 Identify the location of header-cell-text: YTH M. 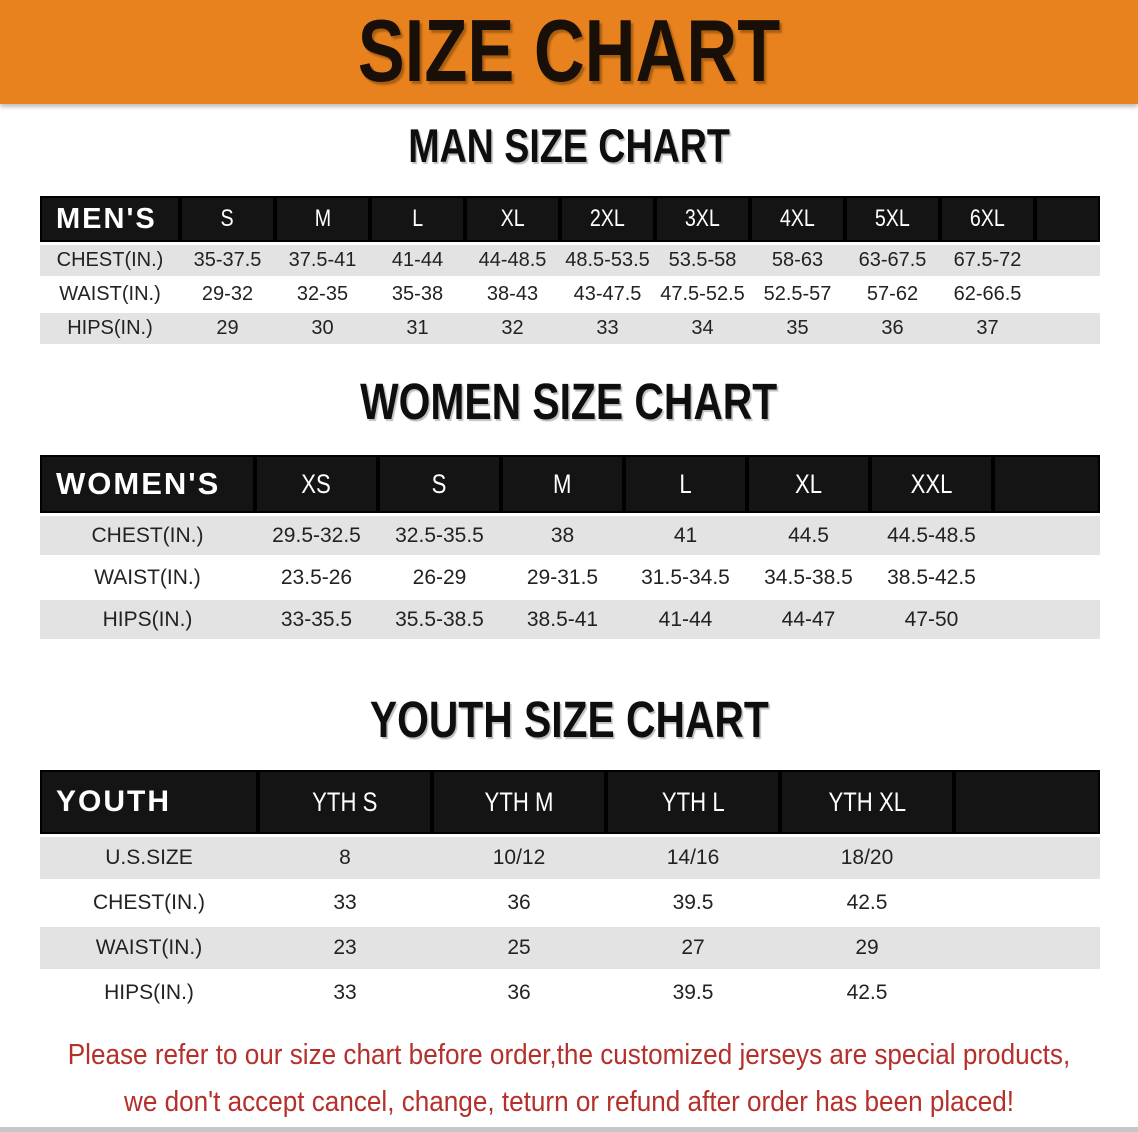
(519, 801).